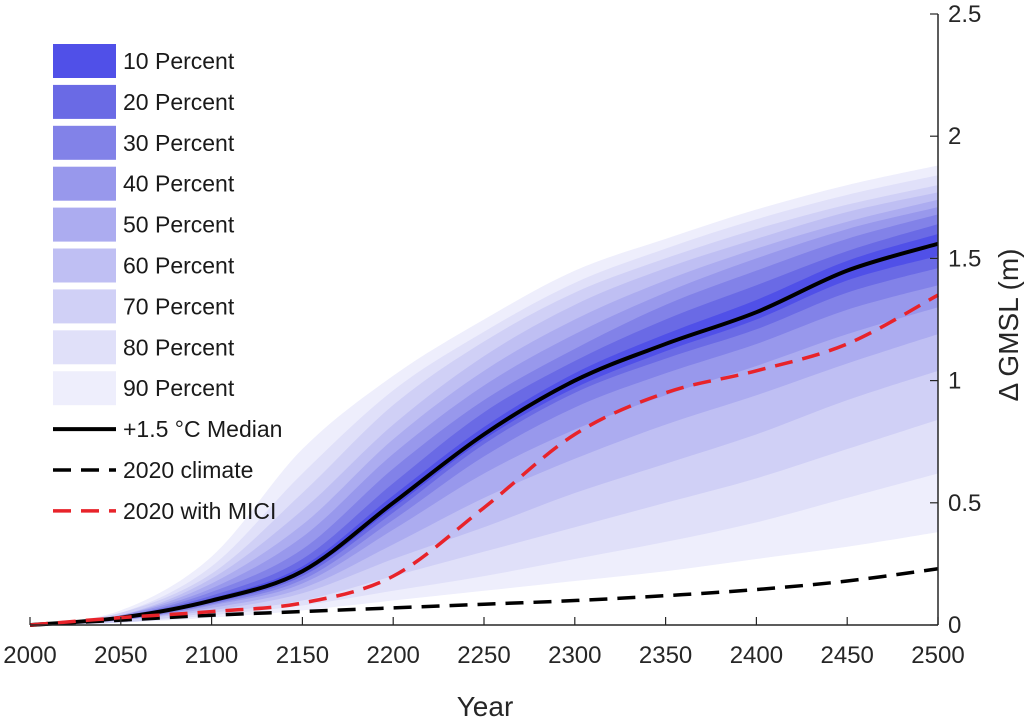  I want to click on legend-label: 50 Percent, so click(179, 225).